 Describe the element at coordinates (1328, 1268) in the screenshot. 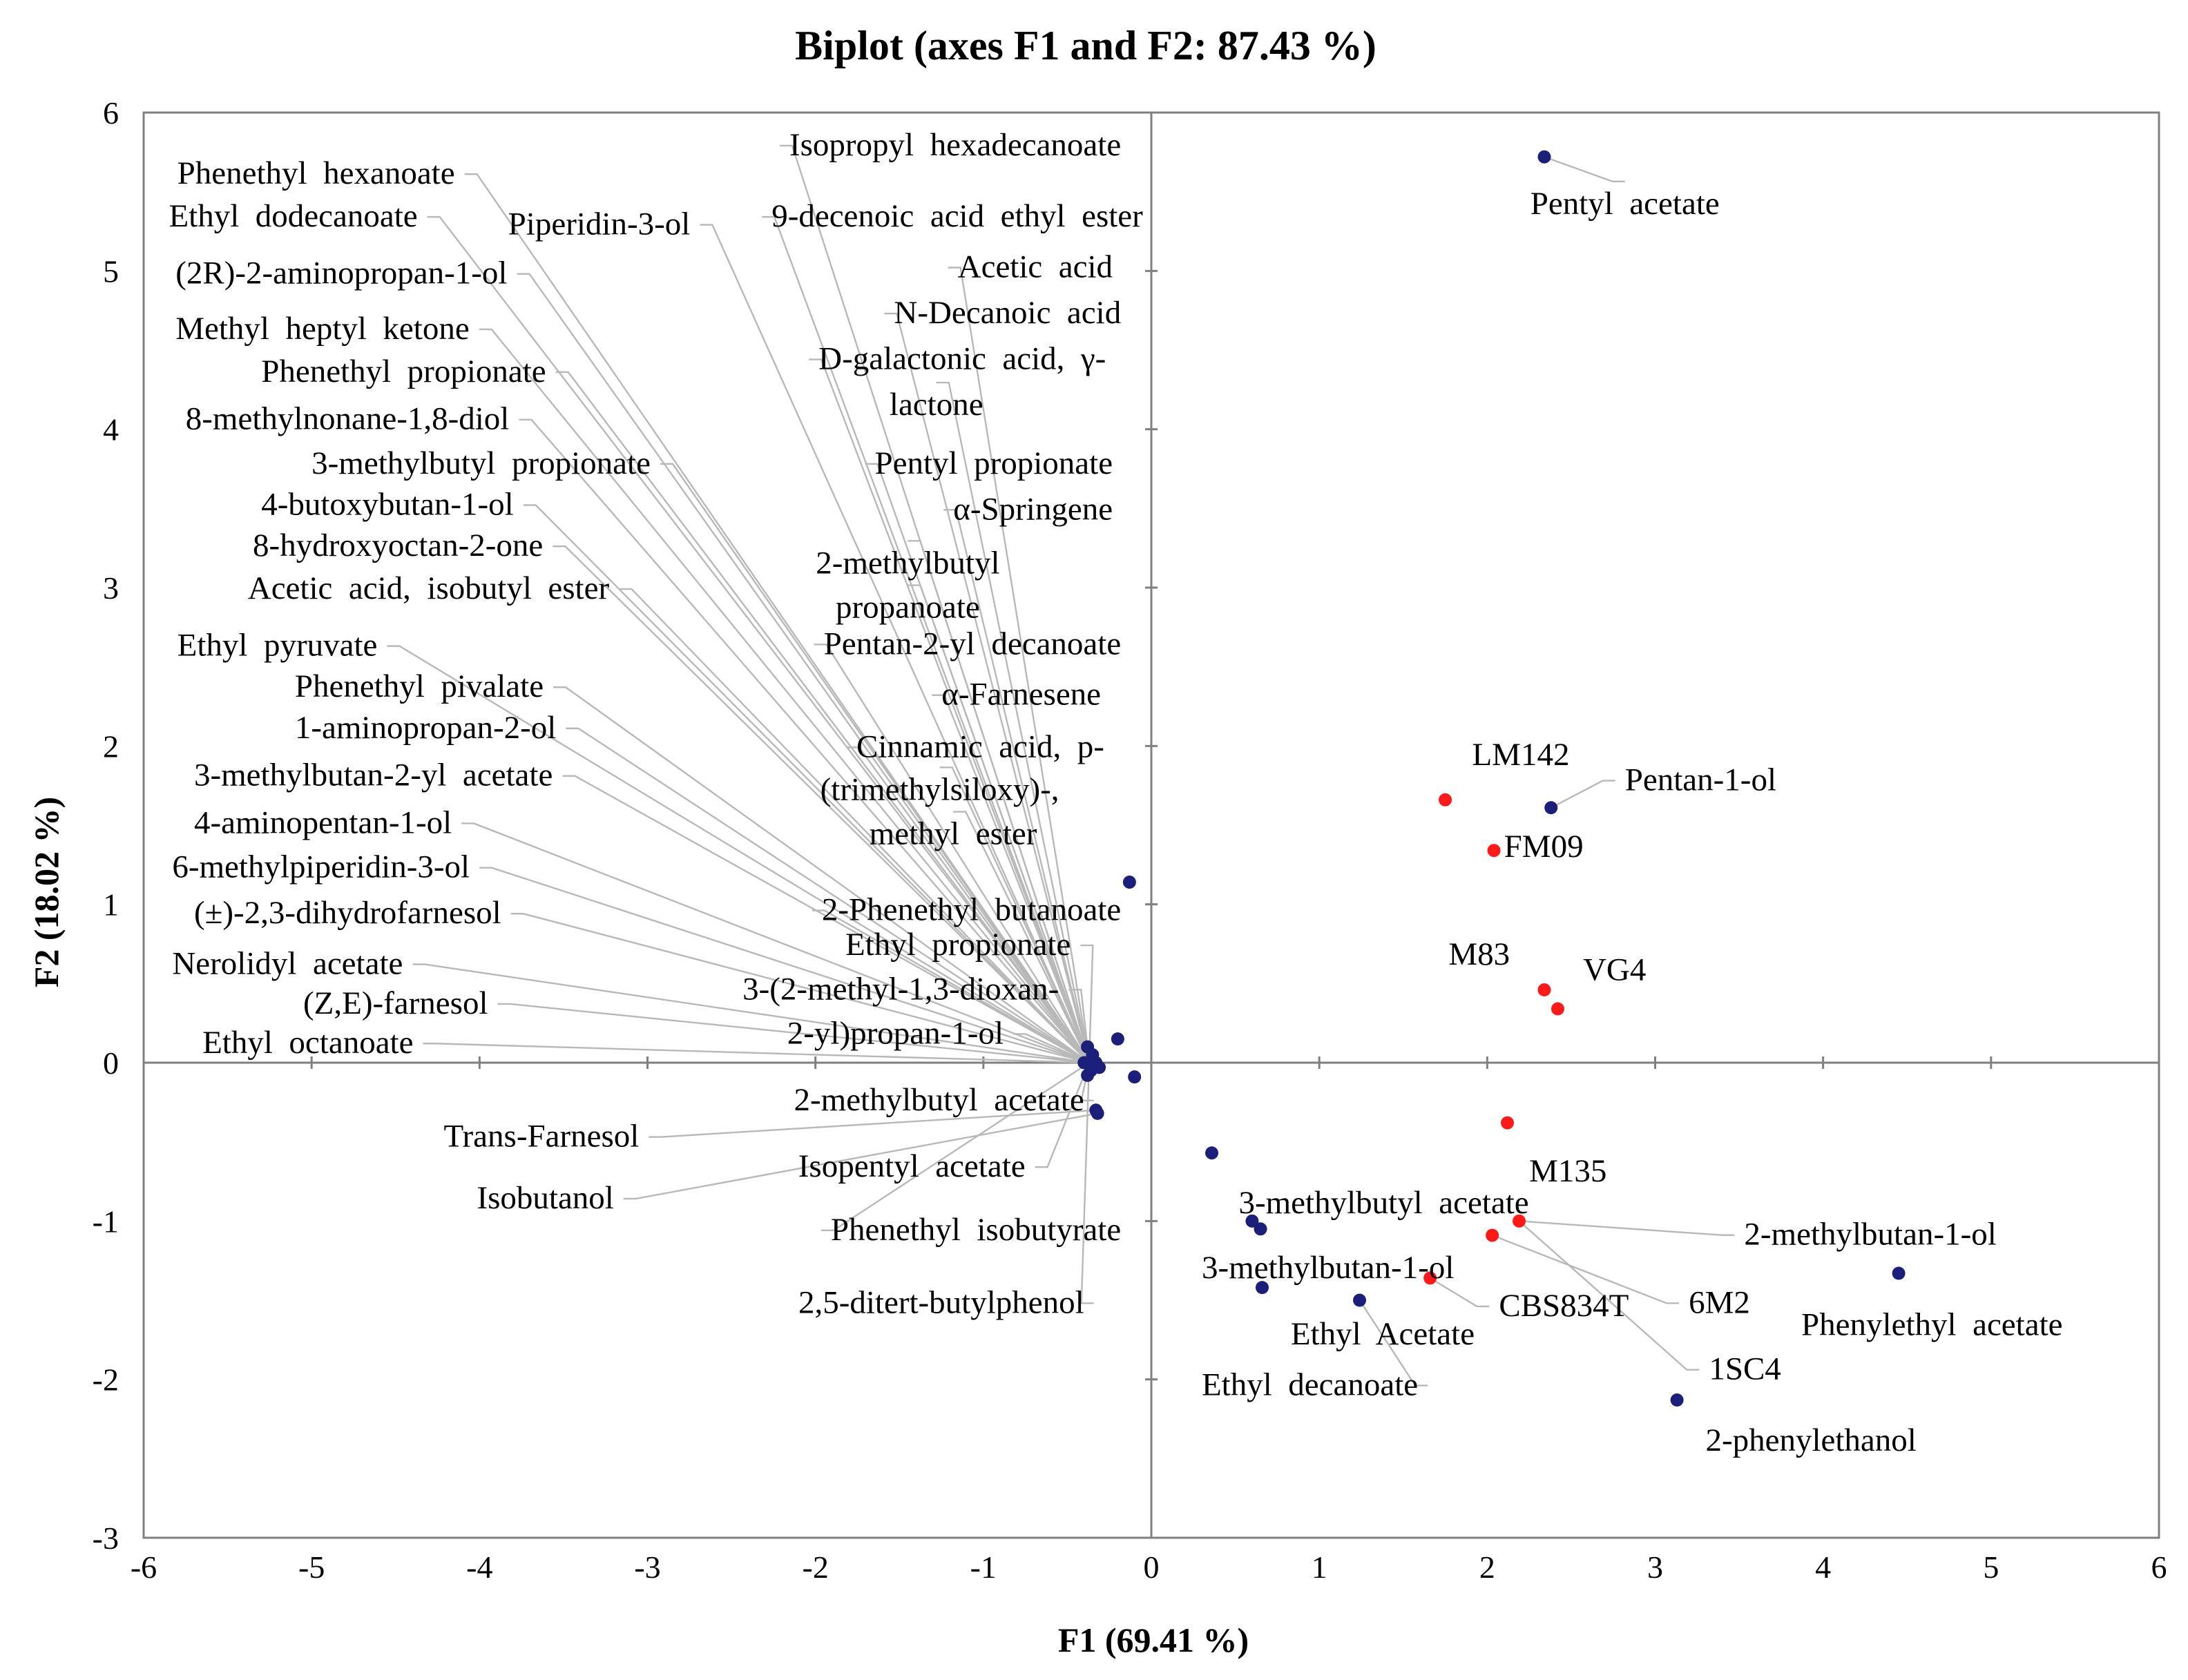

I see `point-label: 3-methylbutan-1-ol` at that location.